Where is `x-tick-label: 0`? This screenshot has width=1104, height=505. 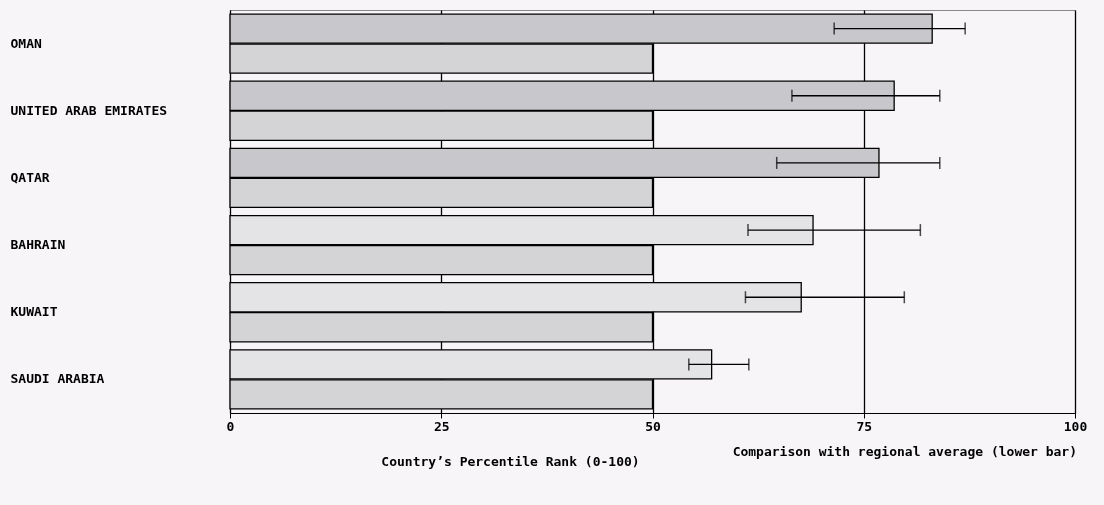
x-tick-label: 0 is located at coordinates (230, 426).